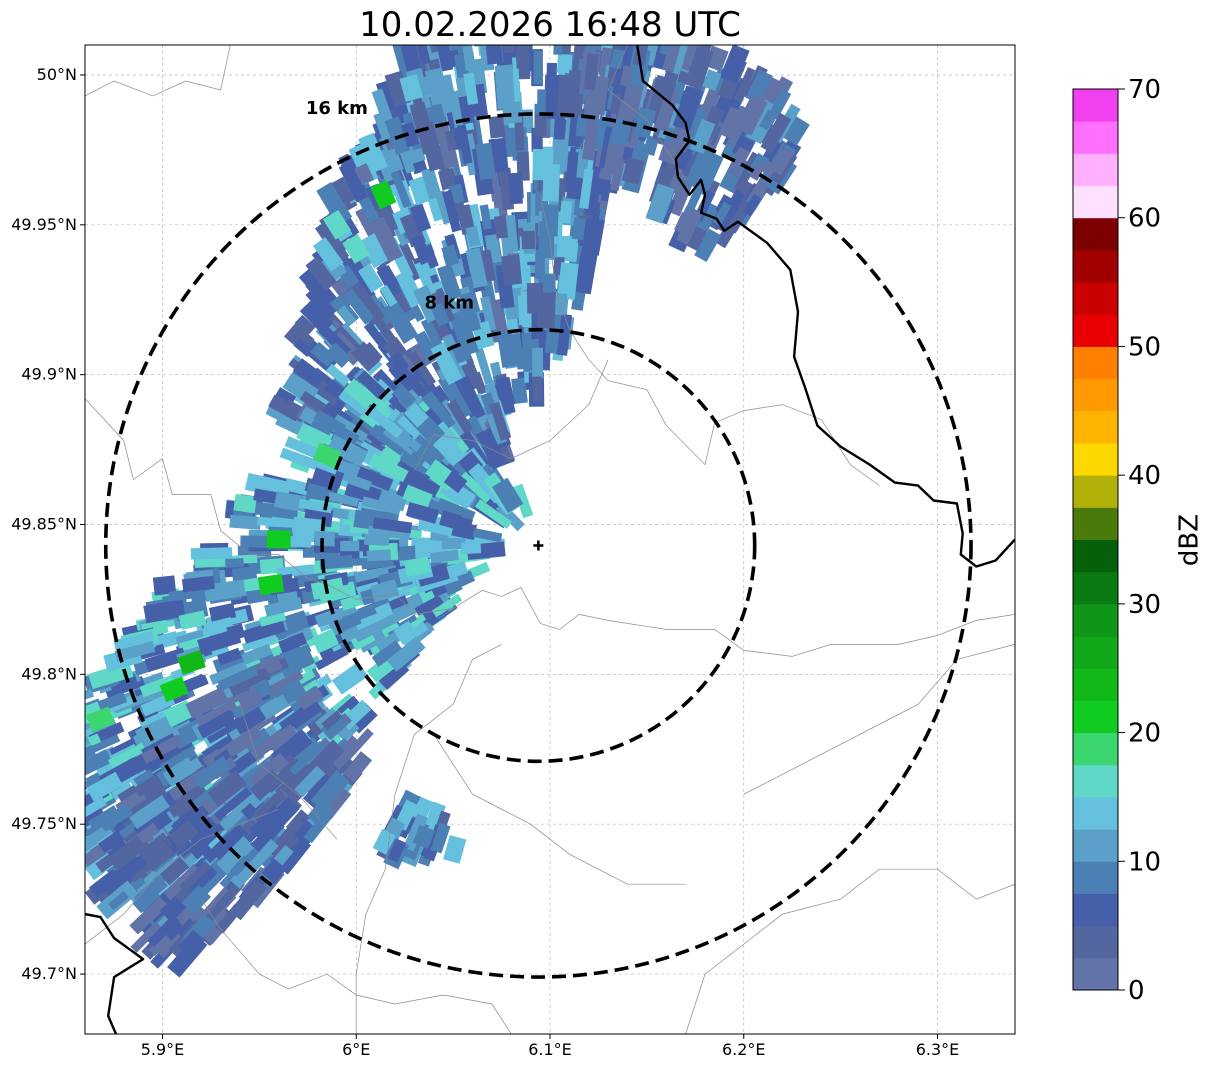  What do you see at coordinates (538, 545) in the screenshot?
I see `radar-site-marker` at bounding box center [538, 545].